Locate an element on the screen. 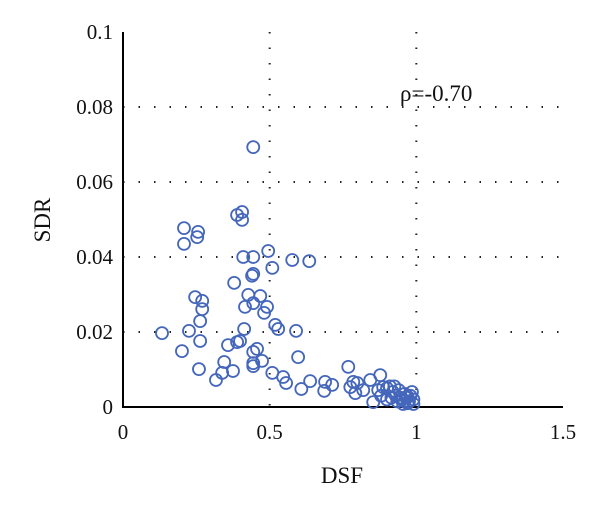 This screenshot has width=600, height=506. x-tick-label: 1 is located at coordinates (416, 432).